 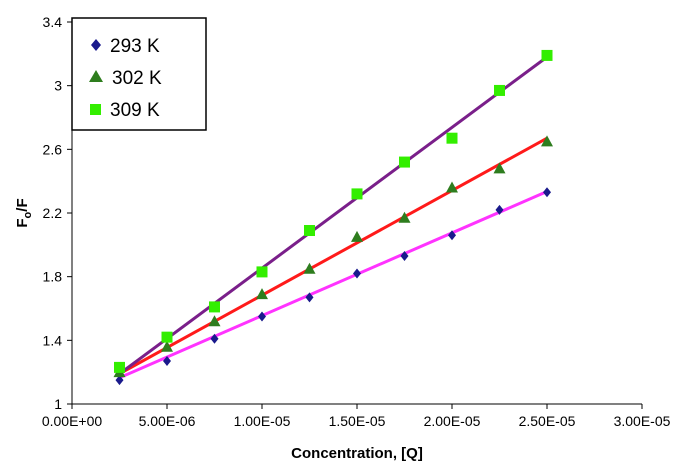 What do you see at coordinates (135, 46) in the screenshot?
I see `legend-label-293k: 293 K` at bounding box center [135, 46].